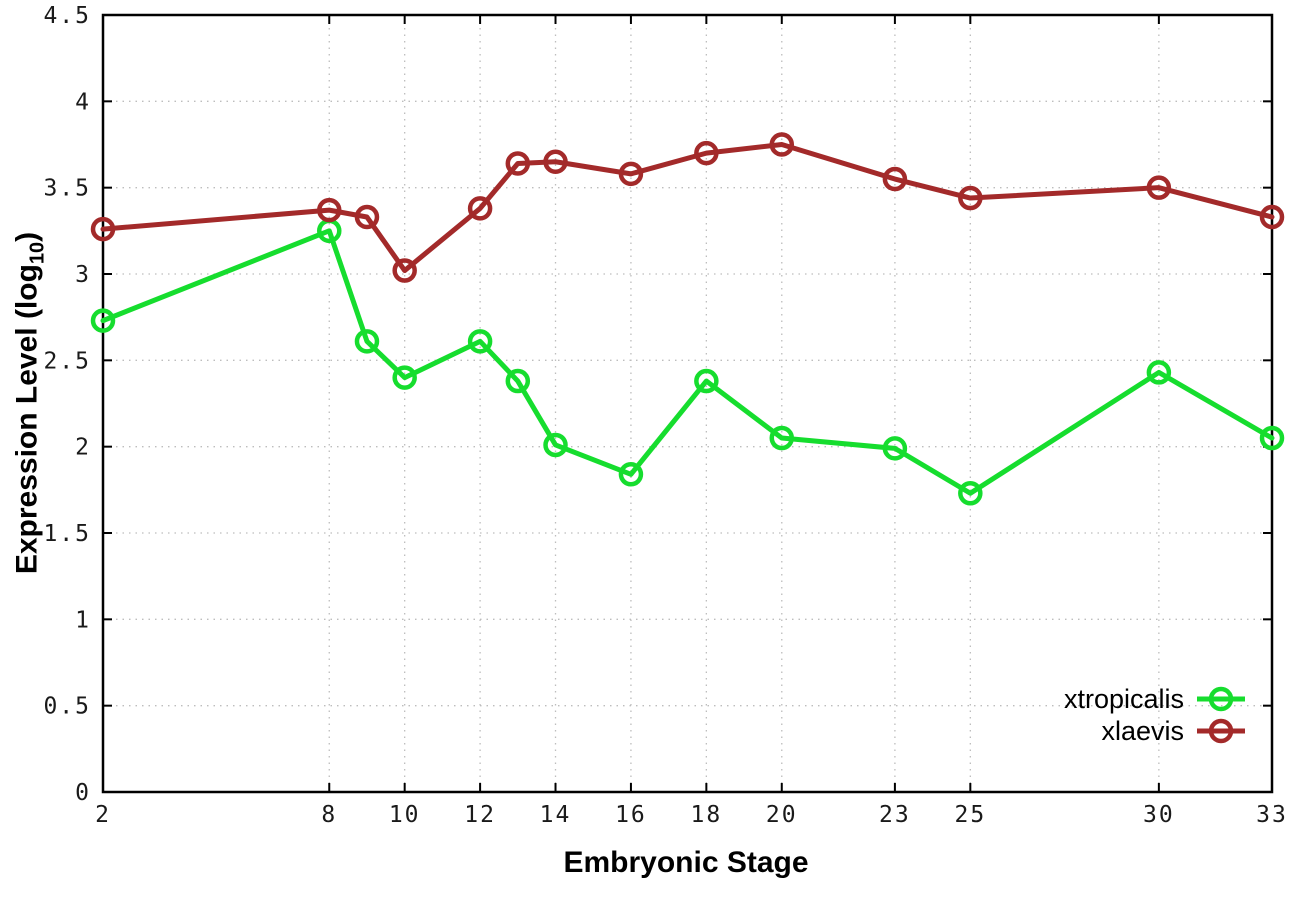  Describe the element at coordinates (631, 815) in the screenshot. I see `x-tick-label: 16` at that location.